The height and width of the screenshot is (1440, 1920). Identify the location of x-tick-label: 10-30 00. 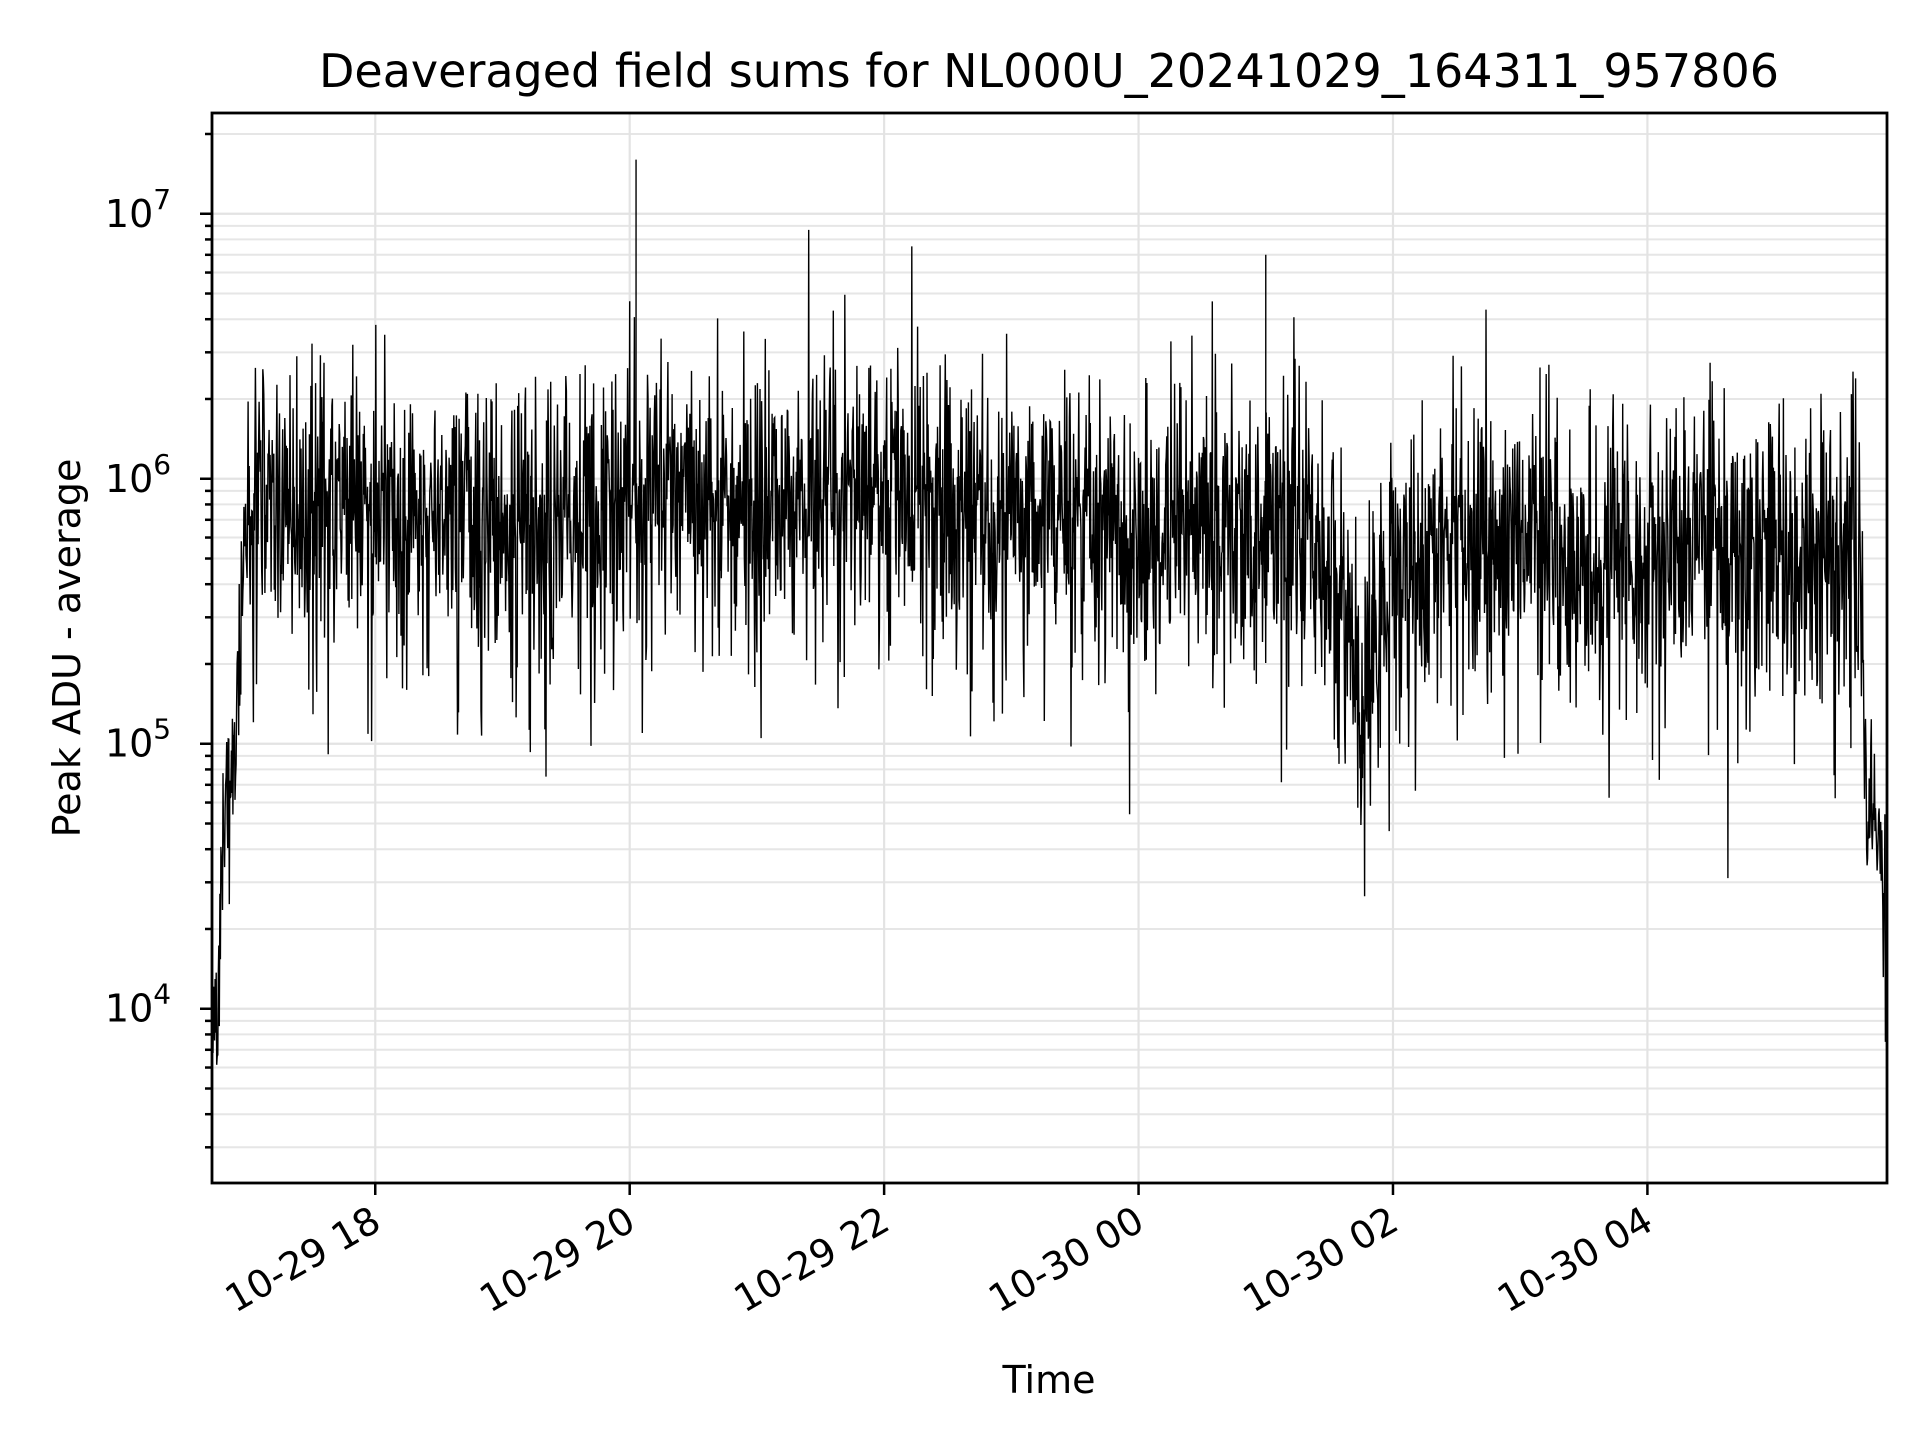
(1066, 1260).